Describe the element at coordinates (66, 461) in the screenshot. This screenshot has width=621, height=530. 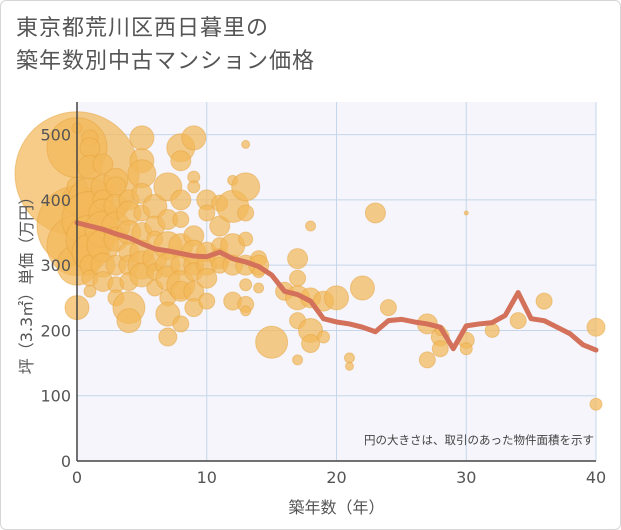
I see `y-tick-label: 0` at that location.